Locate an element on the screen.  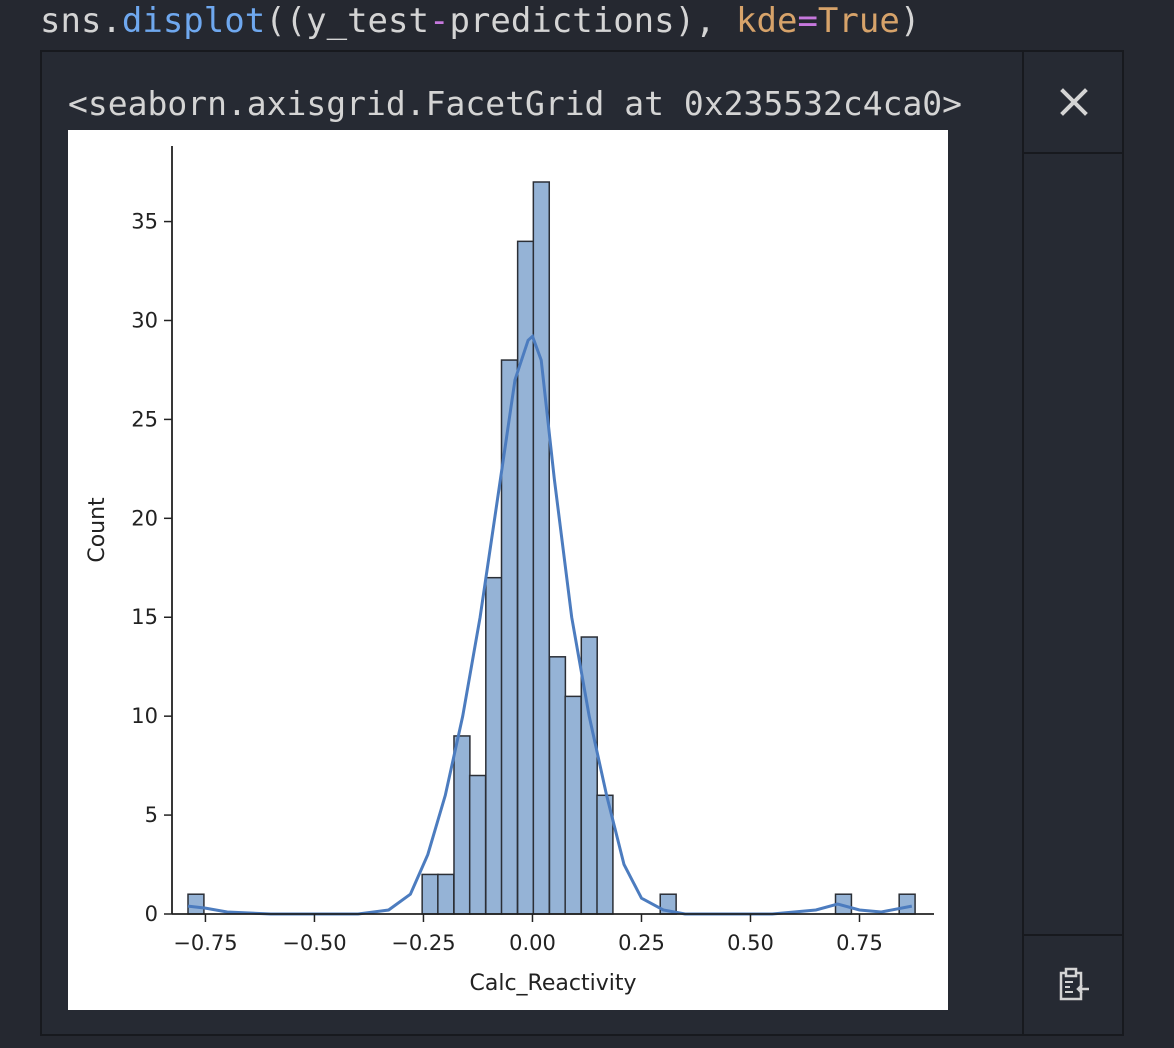
code-predictions: predictions), is located at coordinates (593, 21).